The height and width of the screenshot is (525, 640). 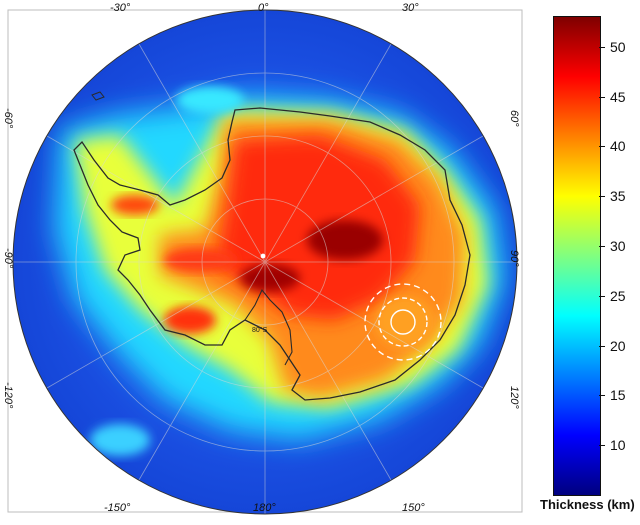 What do you see at coordinates (514, 118) in the screenshot?
I see `lon-label-60: 60°` at bounding box center [514, 118].